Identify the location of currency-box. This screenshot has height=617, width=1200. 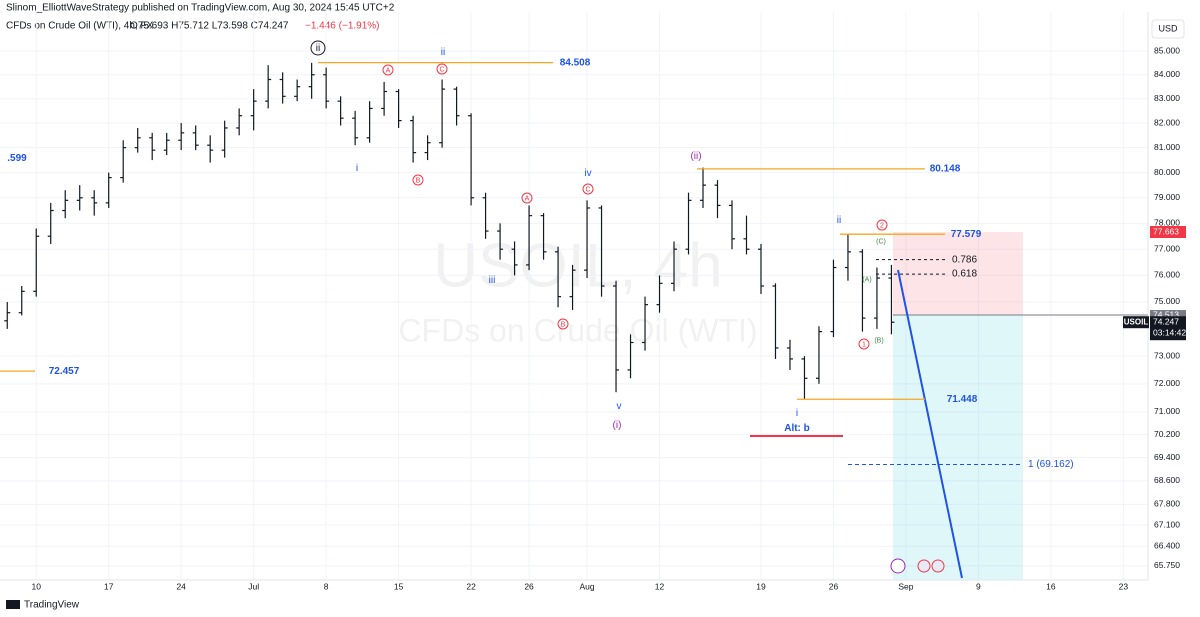
(1168, 29).